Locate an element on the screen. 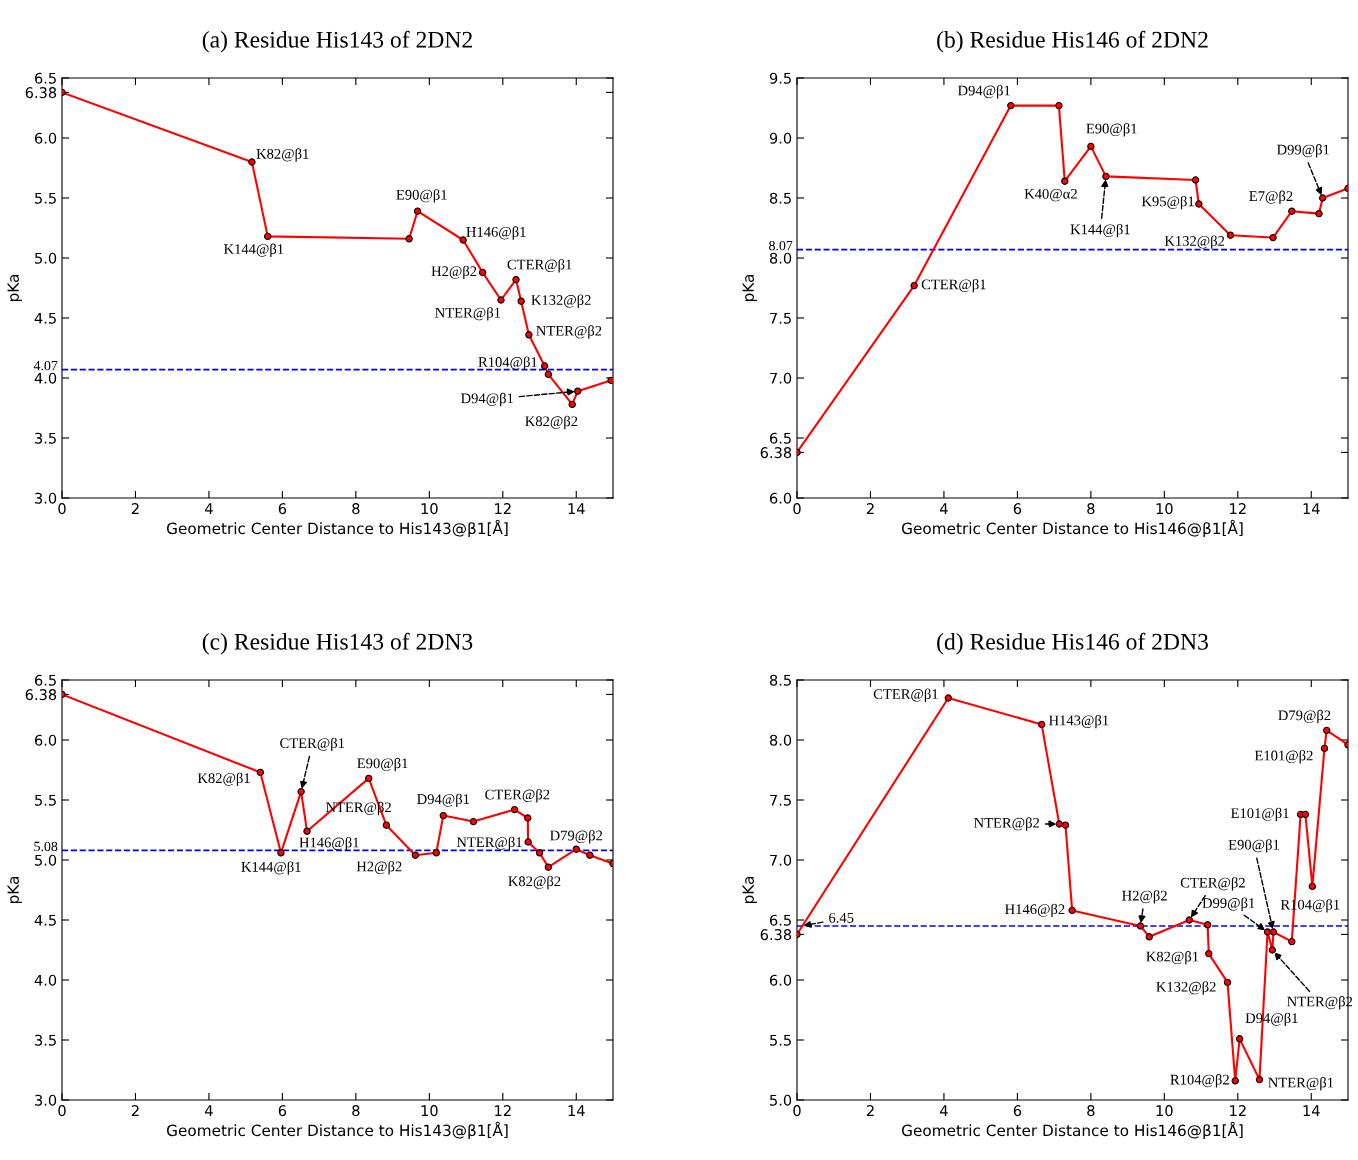 The height and width of the screenshot is (1160, 1358). x-axis-title: Geometric Center Distance to His143@β1[Å] is located at coordinates (337, 1130).